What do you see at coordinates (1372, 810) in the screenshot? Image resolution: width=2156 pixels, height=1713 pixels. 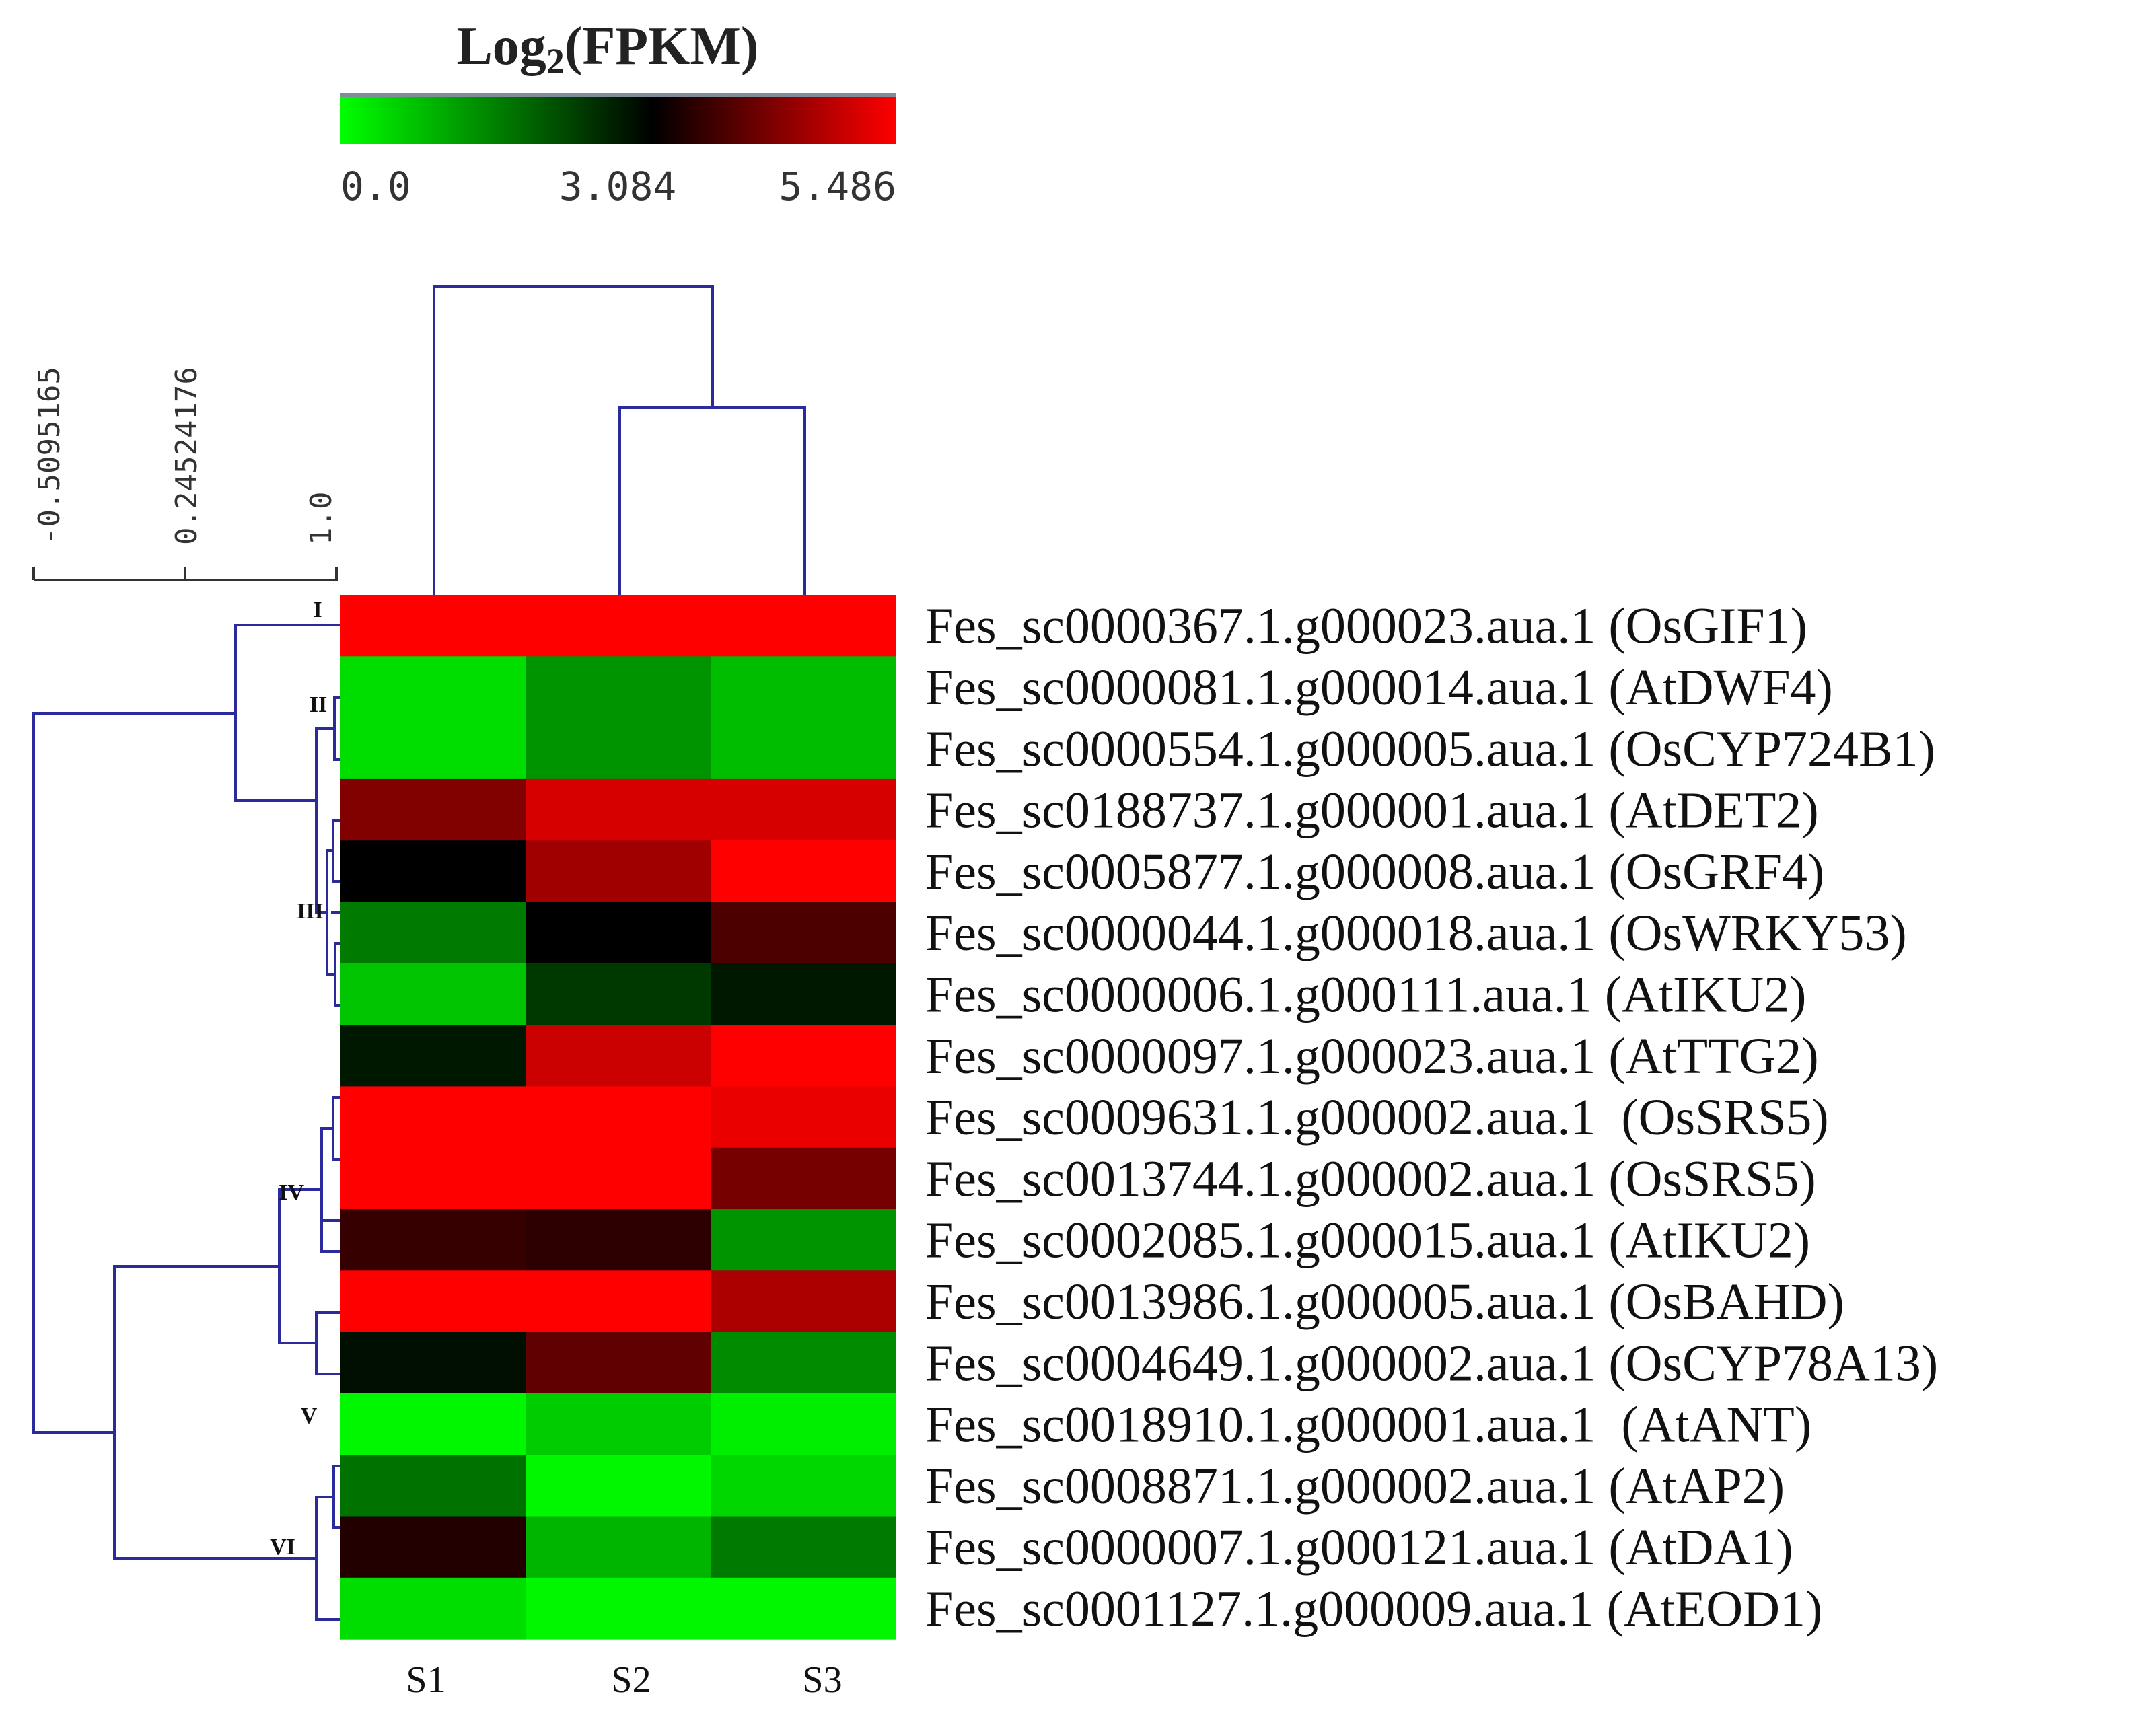 I see `row-label: Fes_sc0188737.1.g000001.aua.1 (AtDET2)` at bounding box center [1372, 810].